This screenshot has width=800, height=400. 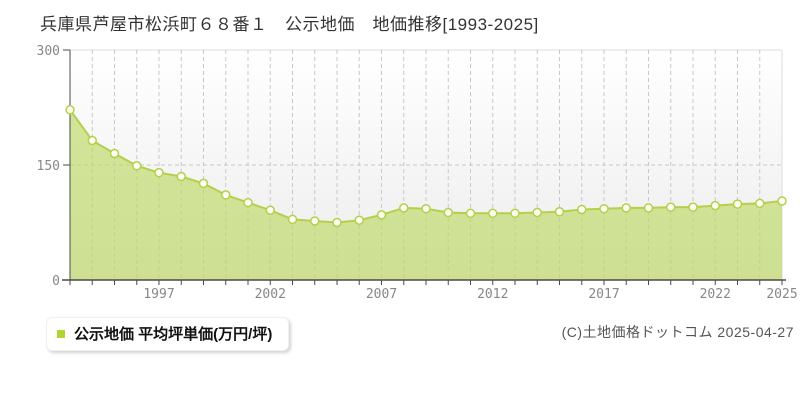 What do you see at coordinates (48, 166) in the screenshot?
I see `y-tick-label: 150` at bounding box center [48, 166].